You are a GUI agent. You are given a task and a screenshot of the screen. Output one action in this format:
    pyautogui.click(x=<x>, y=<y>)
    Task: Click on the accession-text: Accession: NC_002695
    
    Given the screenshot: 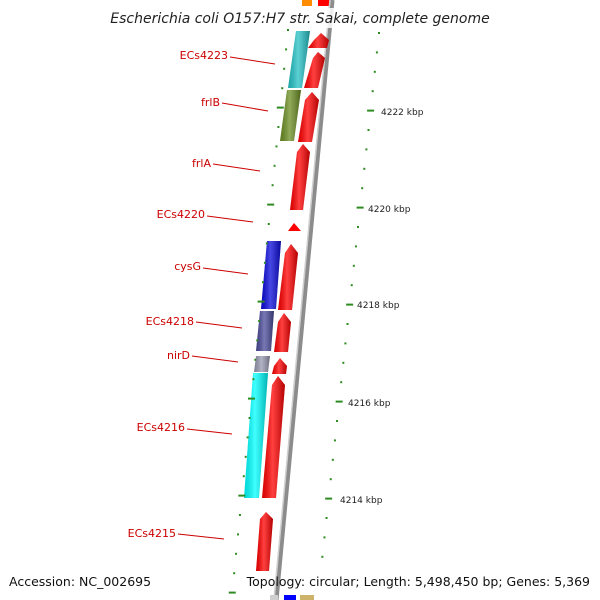 What is the action you would take?
    pyautogui.click(x=80, y=581)
    